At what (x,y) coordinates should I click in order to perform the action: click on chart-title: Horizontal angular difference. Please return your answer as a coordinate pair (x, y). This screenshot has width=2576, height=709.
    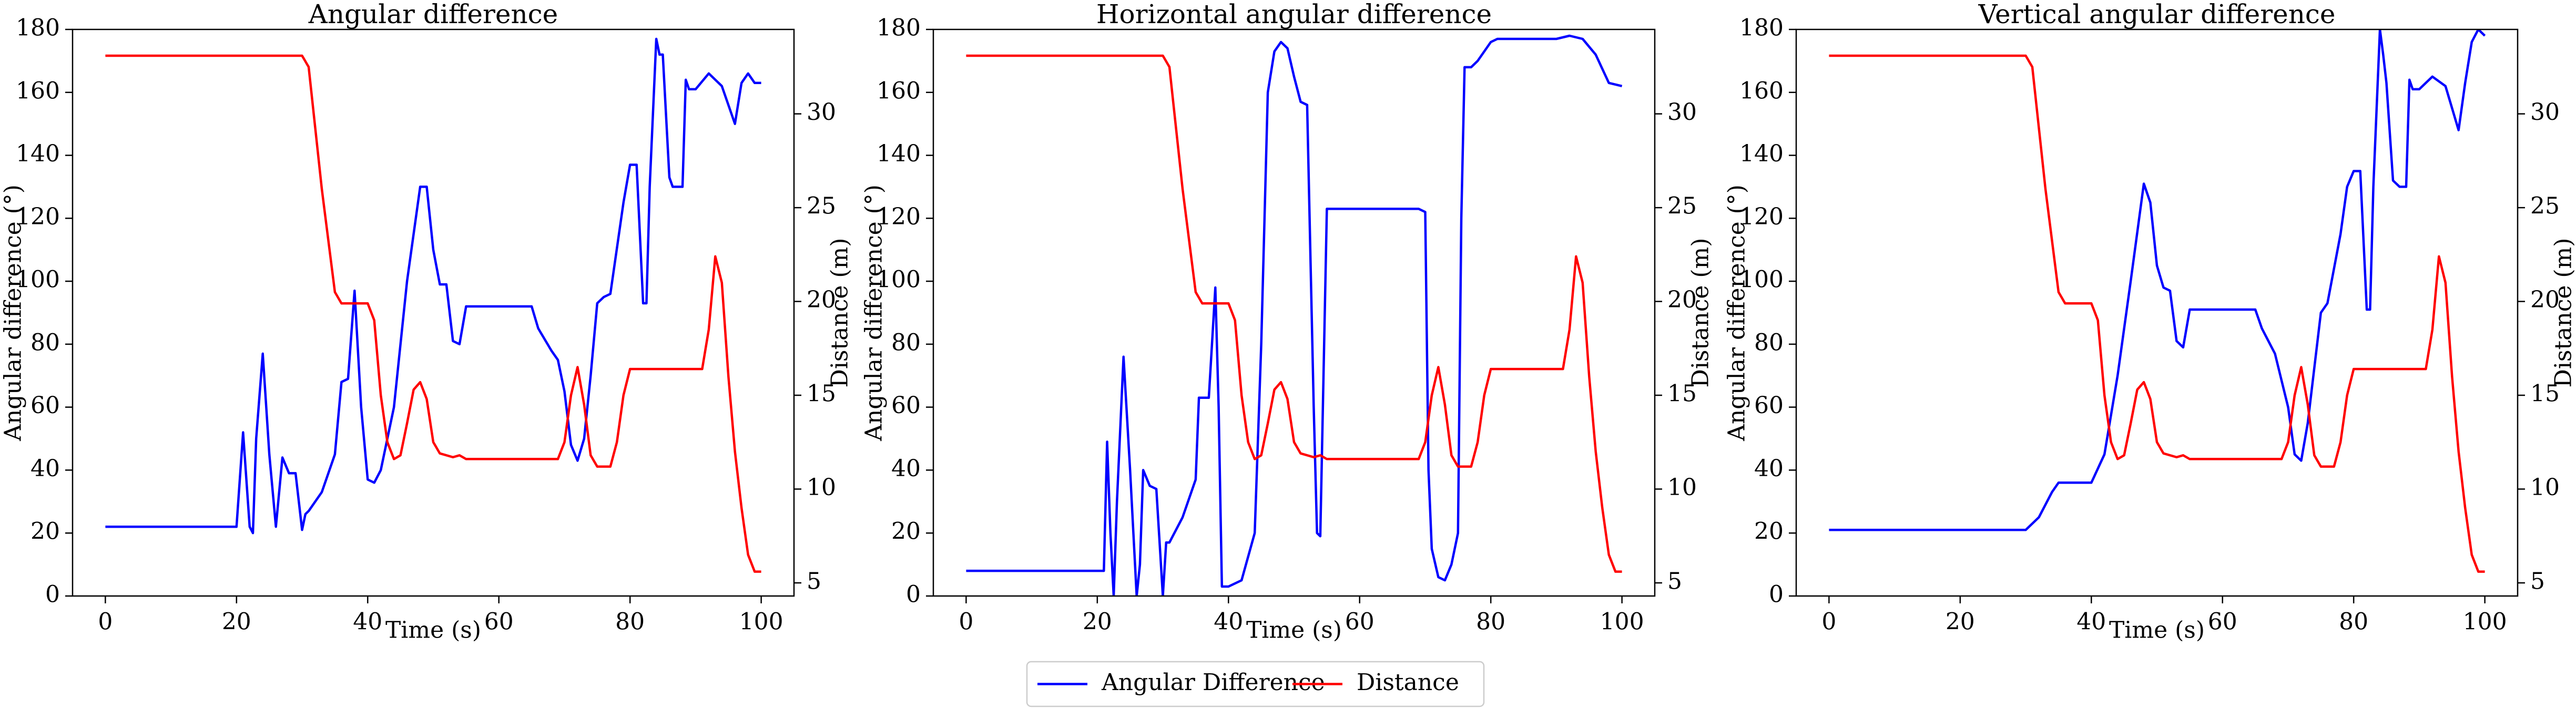
    Looking at the image, I should click on (1294, 14).